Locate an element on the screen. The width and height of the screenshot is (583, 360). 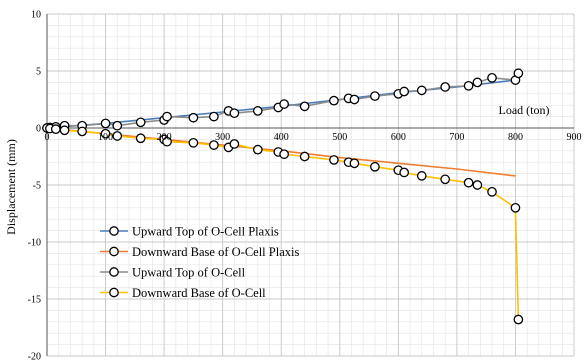
x-tick-label: 700 is located at coordinates (456, 137).